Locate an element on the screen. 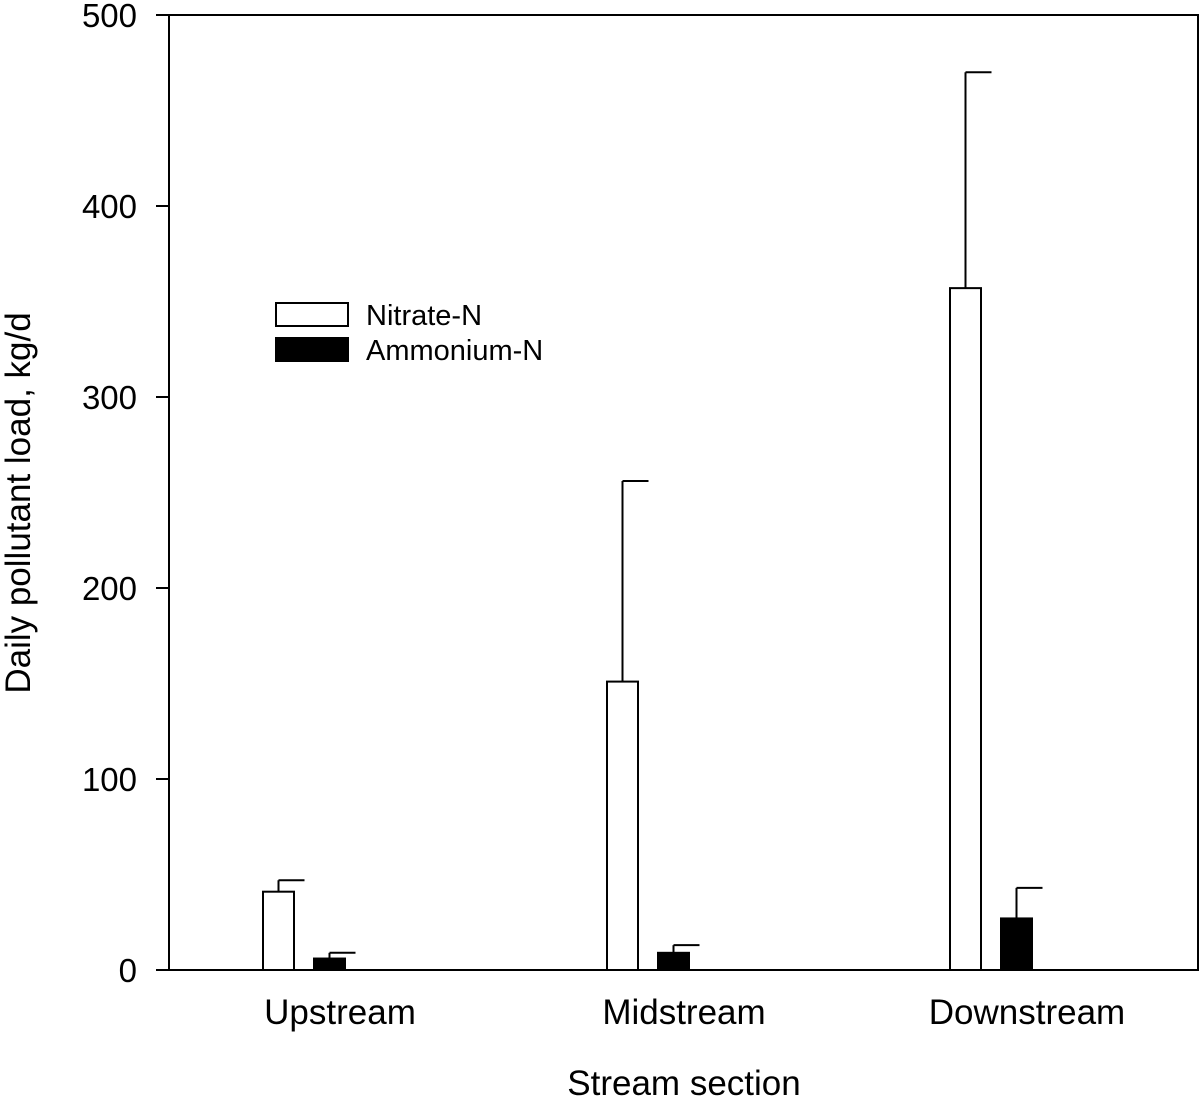  y-axis-title: Daily pollutant load, kg/d is located at coordinates (19, 502).